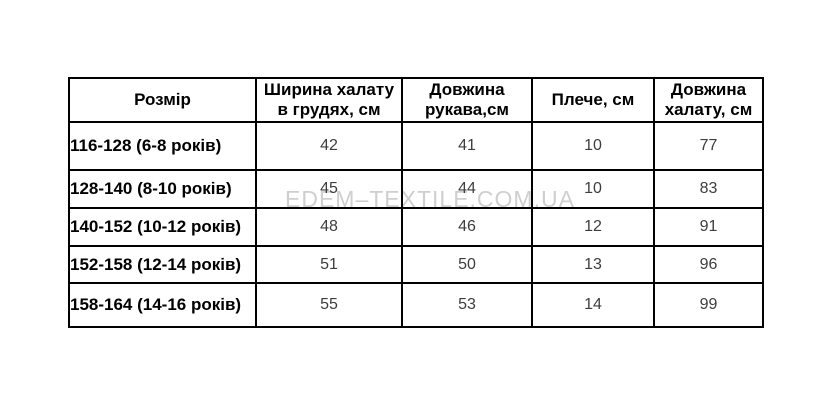  I want to click on chest-width-value: 42, so click(329, 146).